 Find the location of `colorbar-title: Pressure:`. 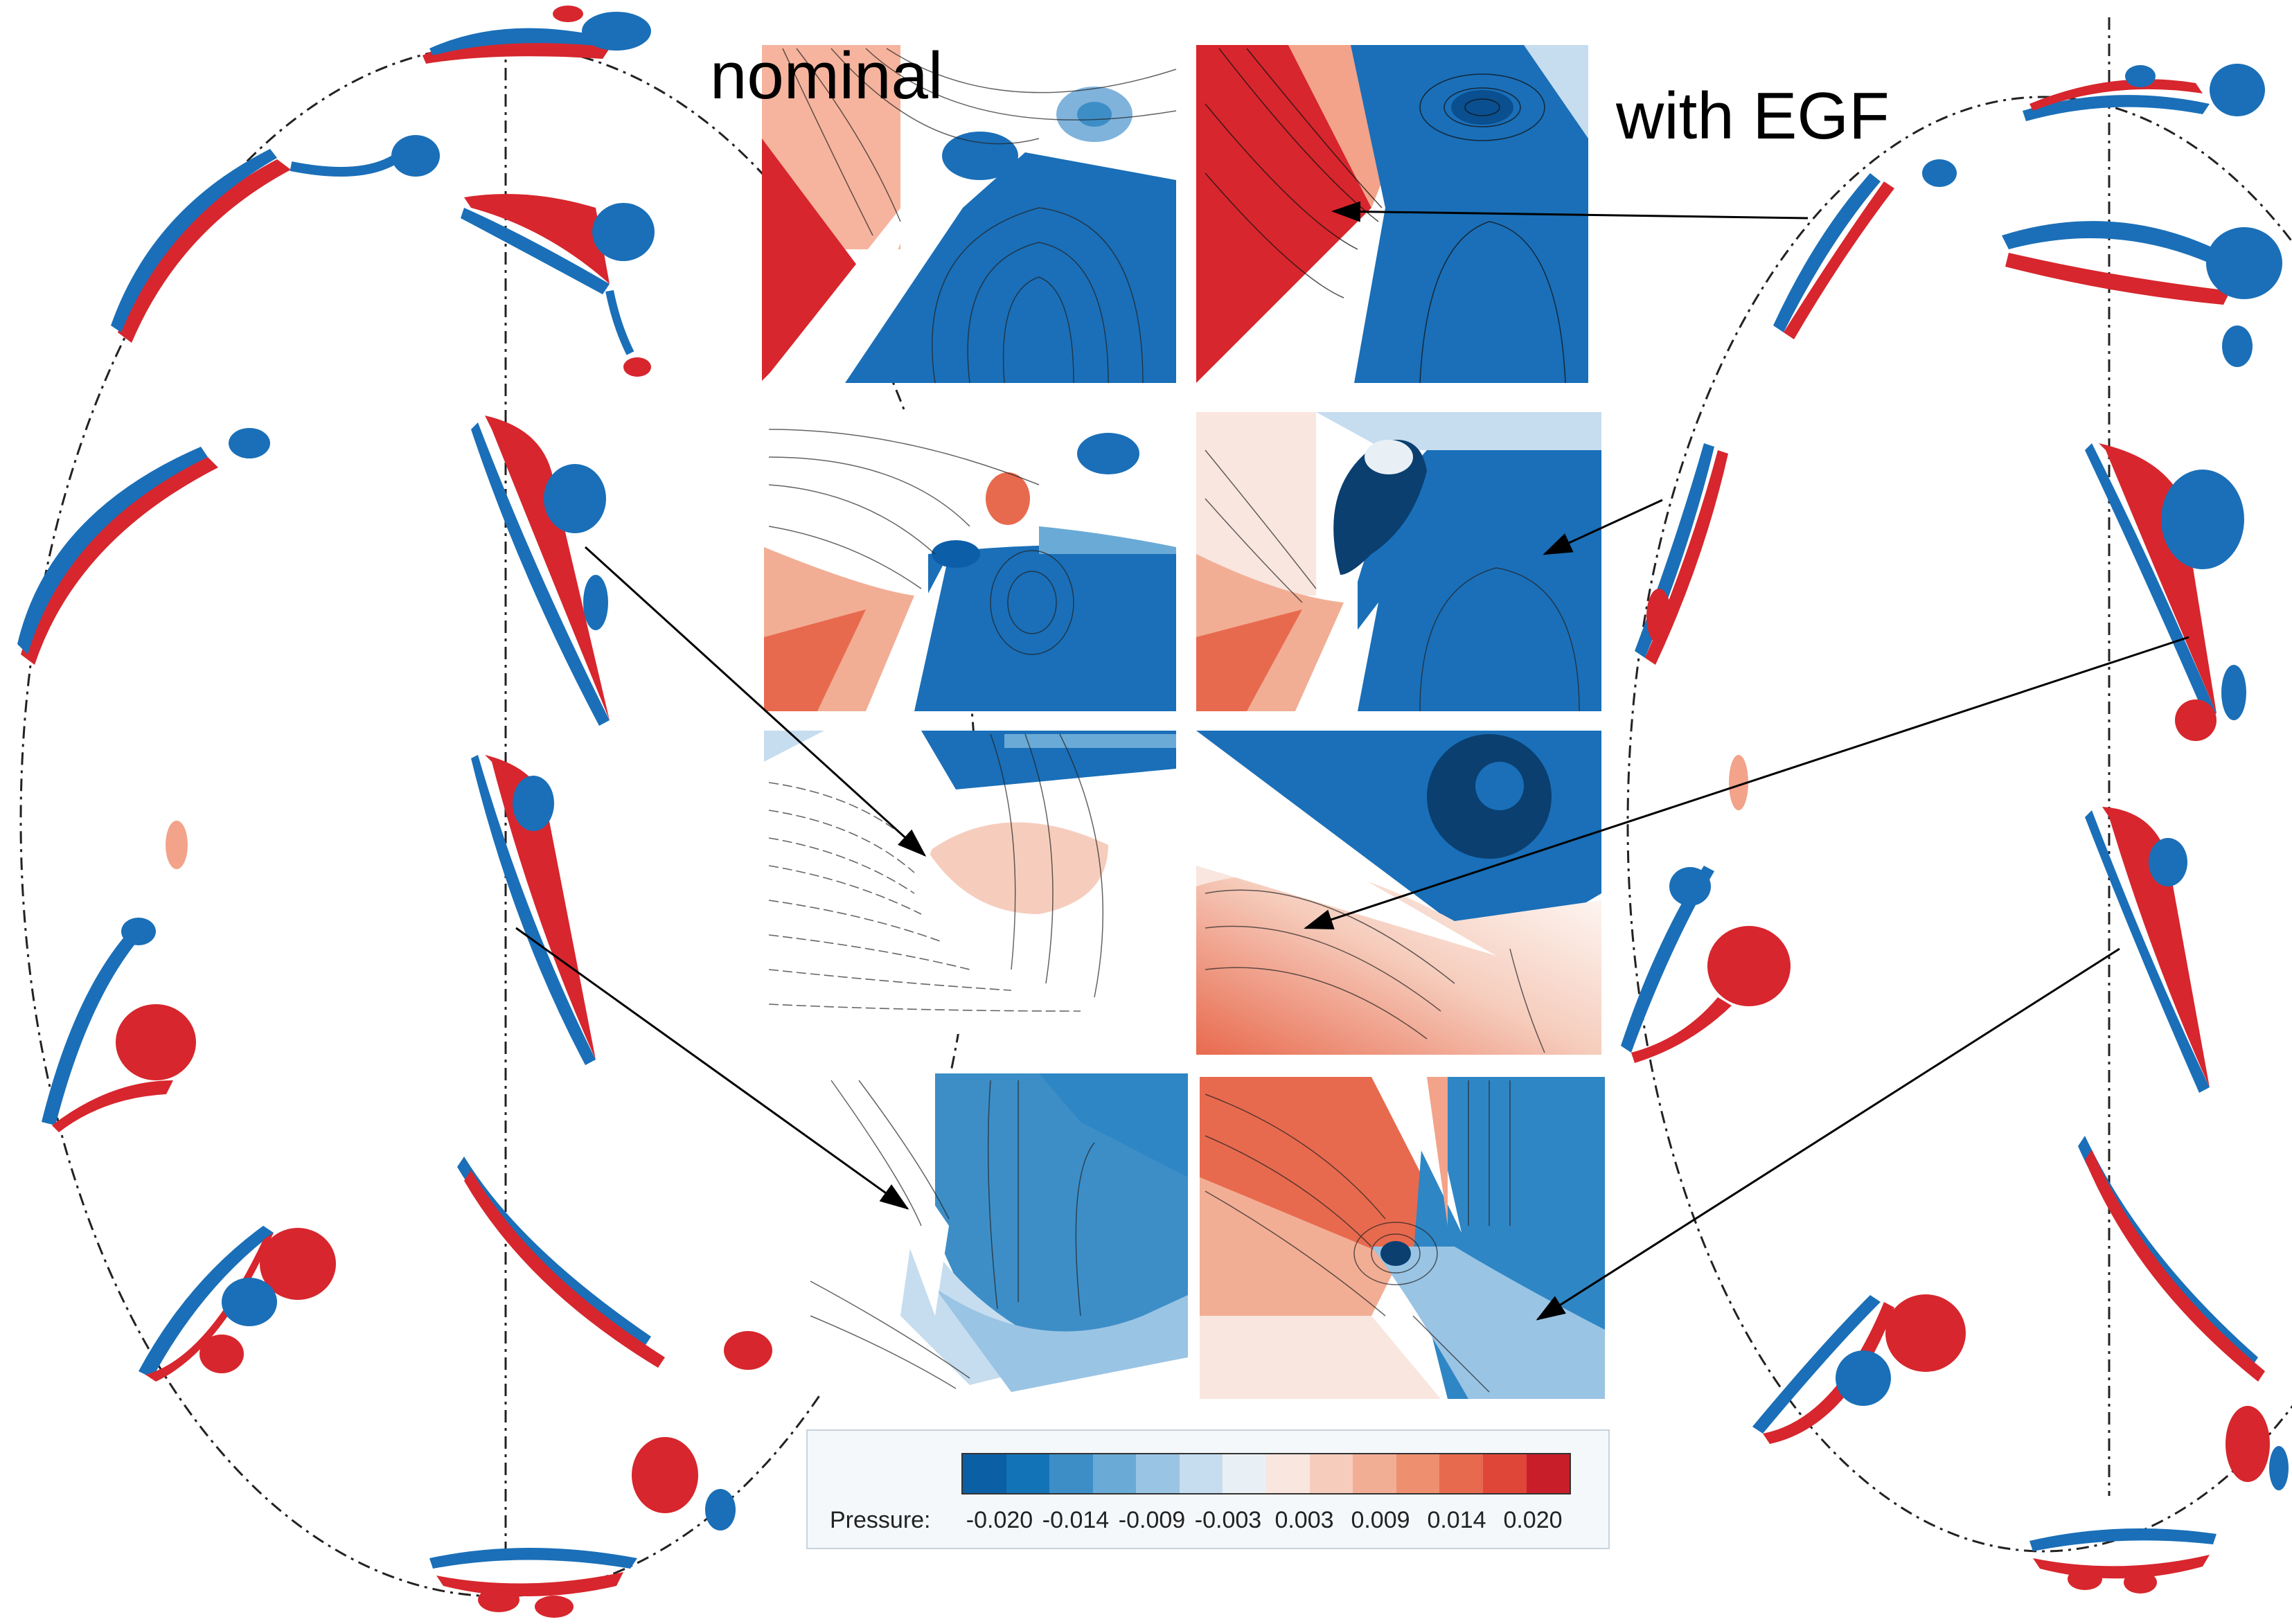

colorbar-title: Pressure: is located at coordinates (880, 1520).